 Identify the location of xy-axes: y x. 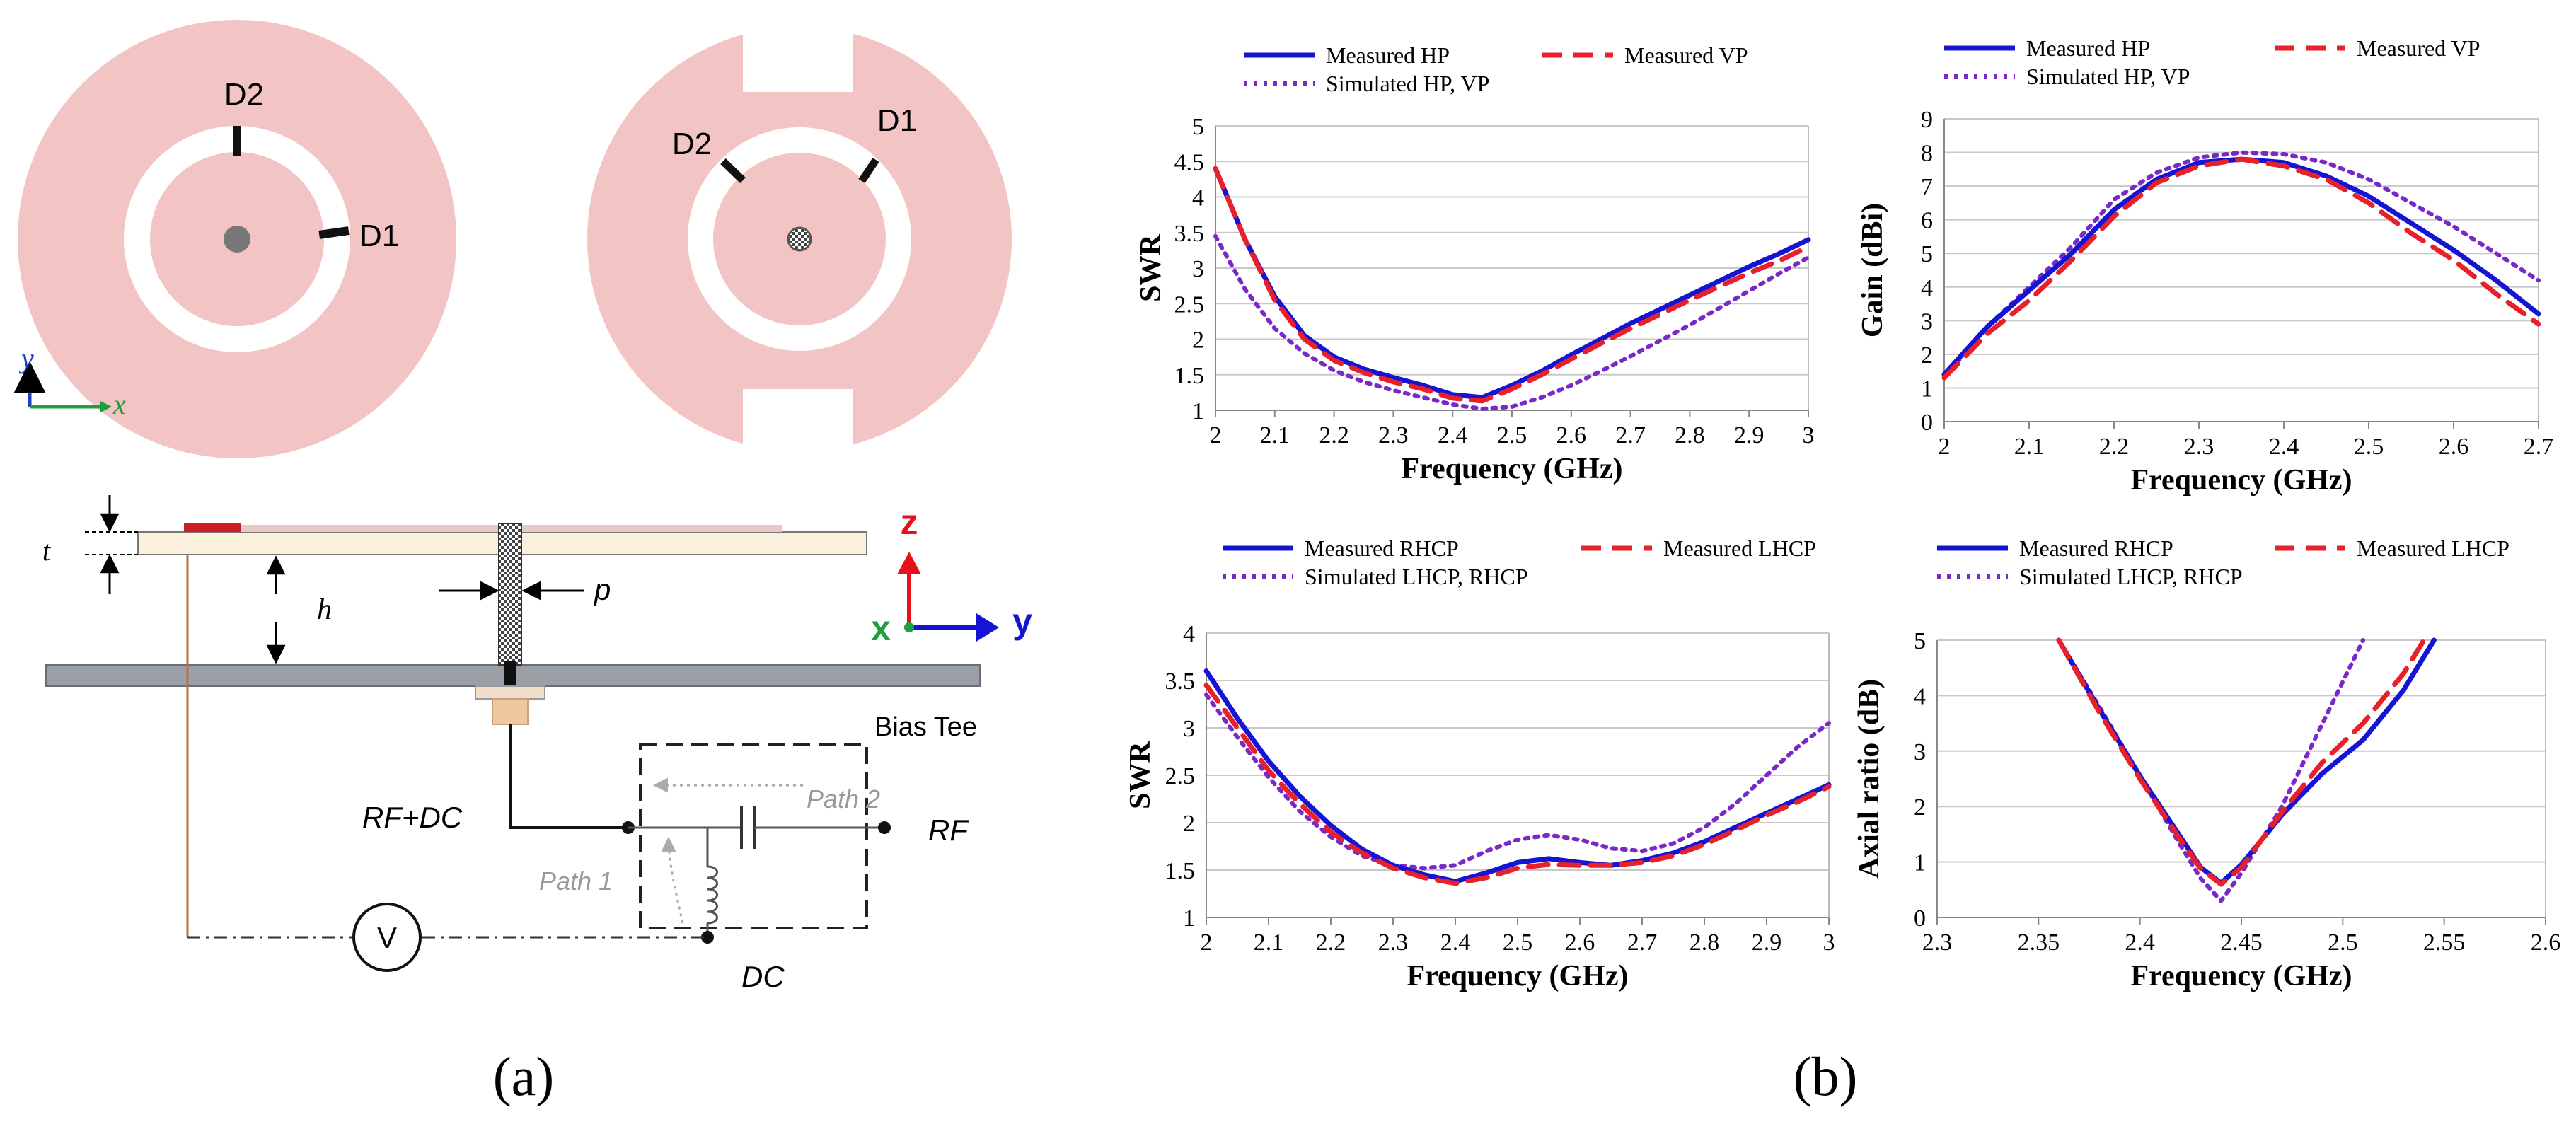
(69, 381).